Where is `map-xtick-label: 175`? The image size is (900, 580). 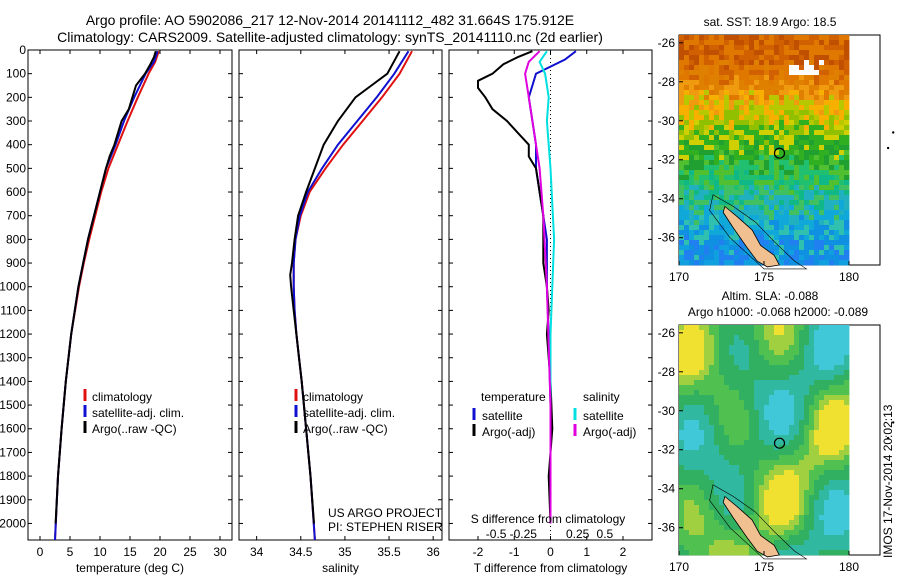
map-xtick-label: 175 is located at coordinates (764, 277).